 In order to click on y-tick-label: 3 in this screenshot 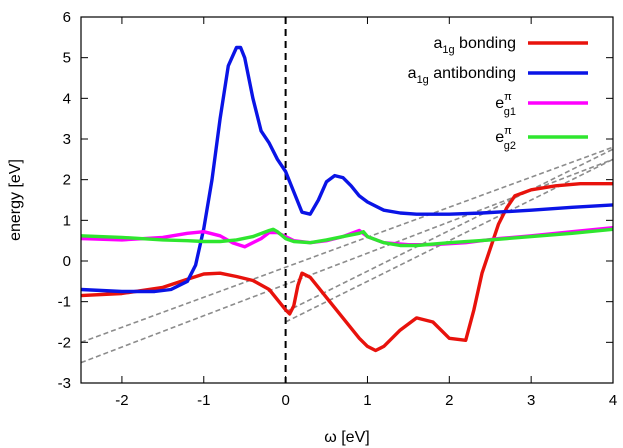, I will do `click(67, 139)`.